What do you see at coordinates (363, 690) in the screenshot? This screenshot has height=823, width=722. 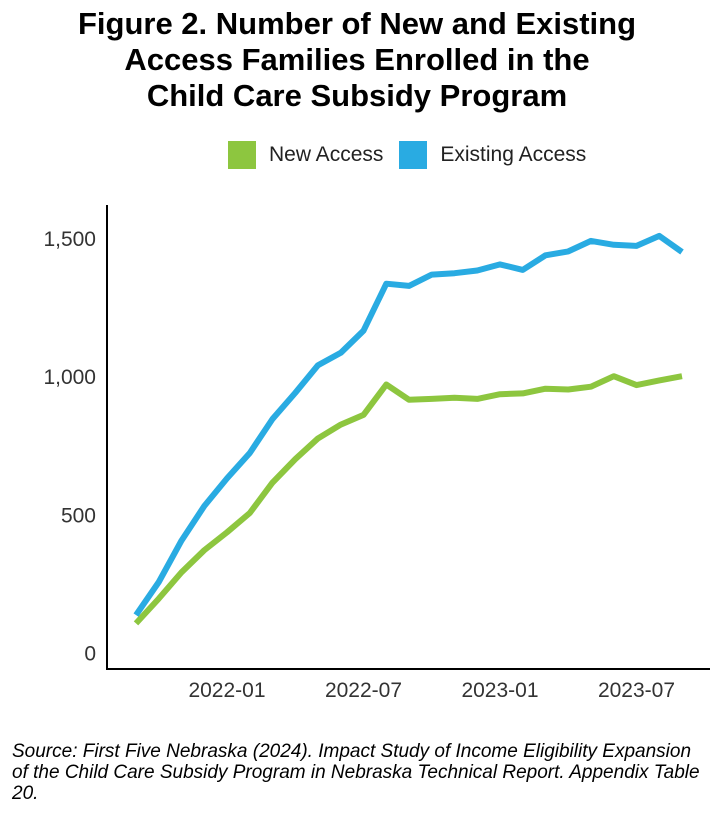 I see `x-tick-label: 2022-07` at bounding box center [363, 690].